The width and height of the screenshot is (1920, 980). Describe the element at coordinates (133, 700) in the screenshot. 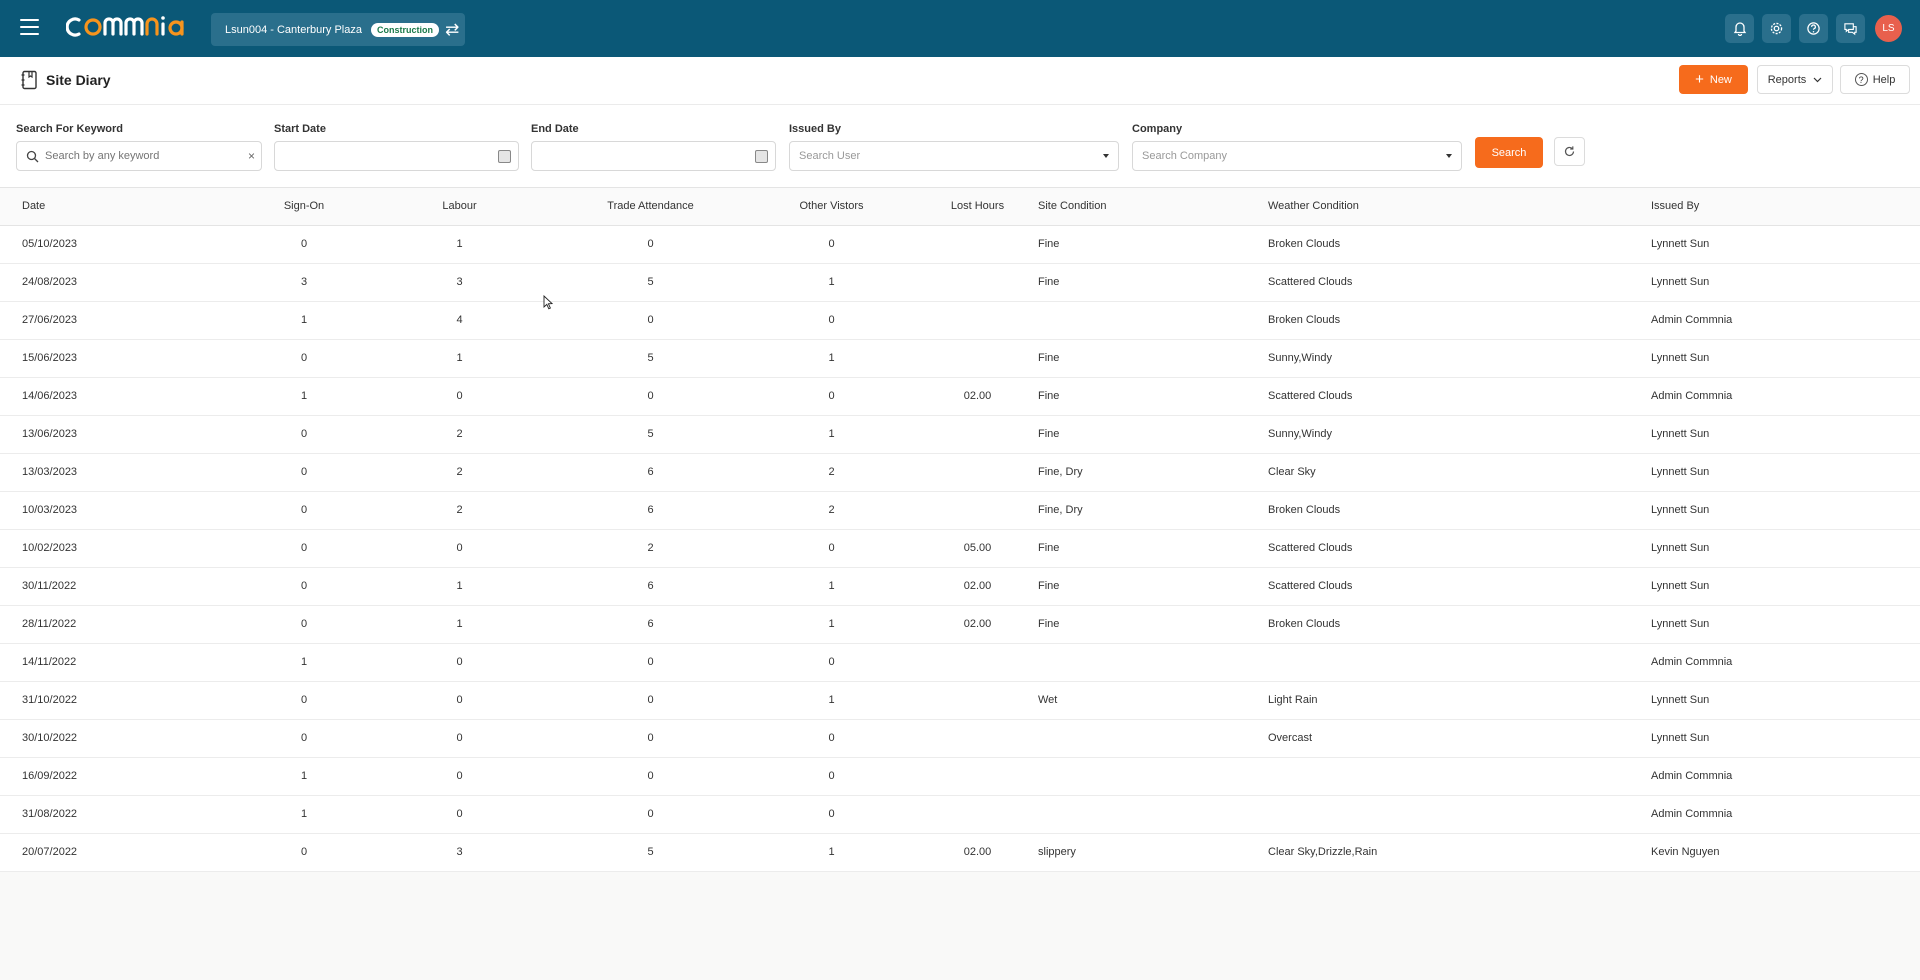

I see `table-cell: 31/10/2022` at that location.